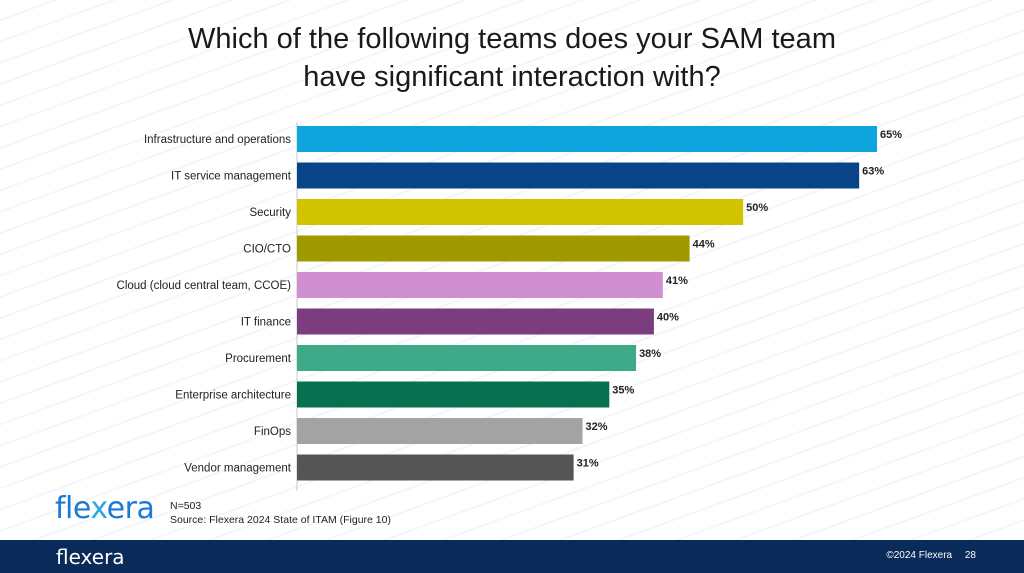  Describe the element at coordinates (272, 432) in the screenshot. I see `category-label: FinOps` at that location.